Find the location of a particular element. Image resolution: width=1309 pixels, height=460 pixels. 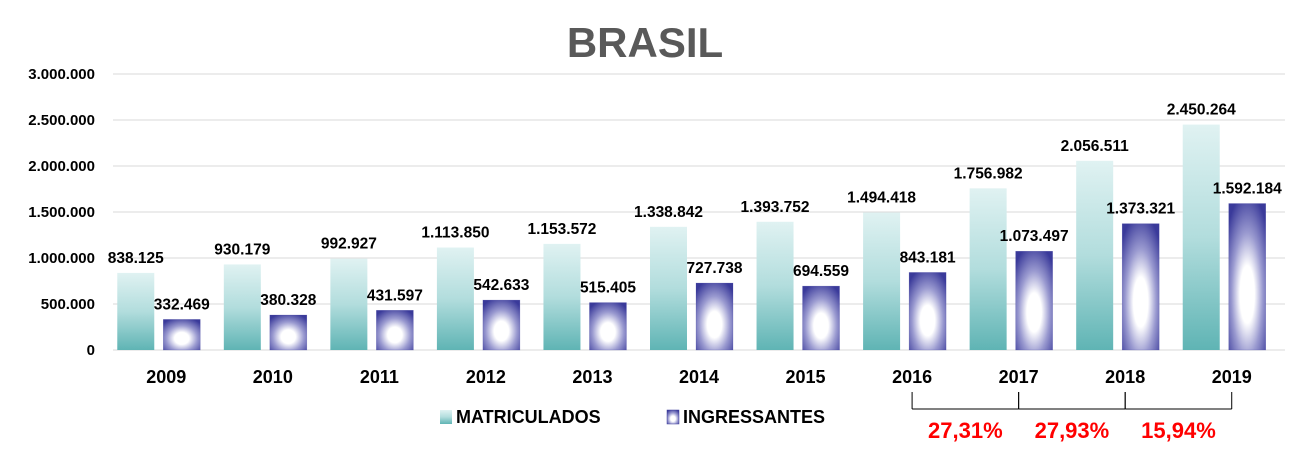

data-label-matriculados: 2.450.264 is located at coordinates (1201, 110).